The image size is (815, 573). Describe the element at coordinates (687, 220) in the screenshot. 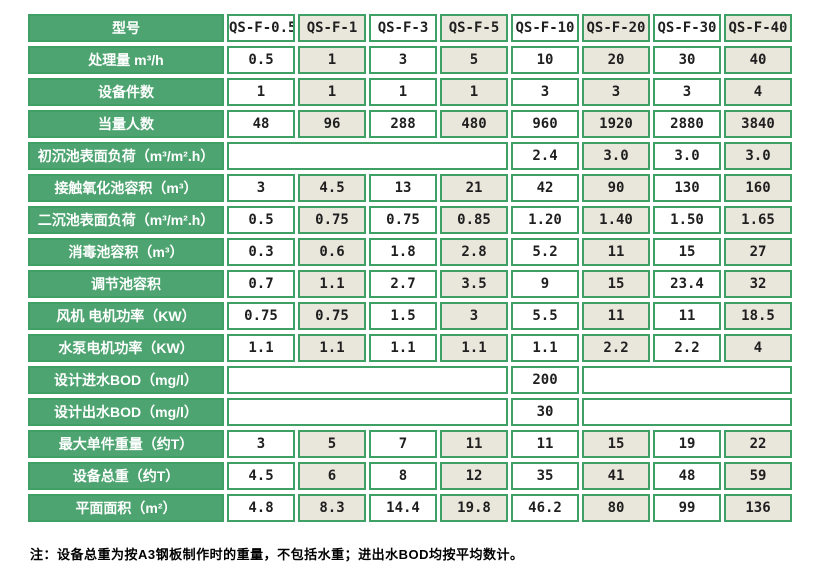

I see `value-cell: 1.50` at that location.